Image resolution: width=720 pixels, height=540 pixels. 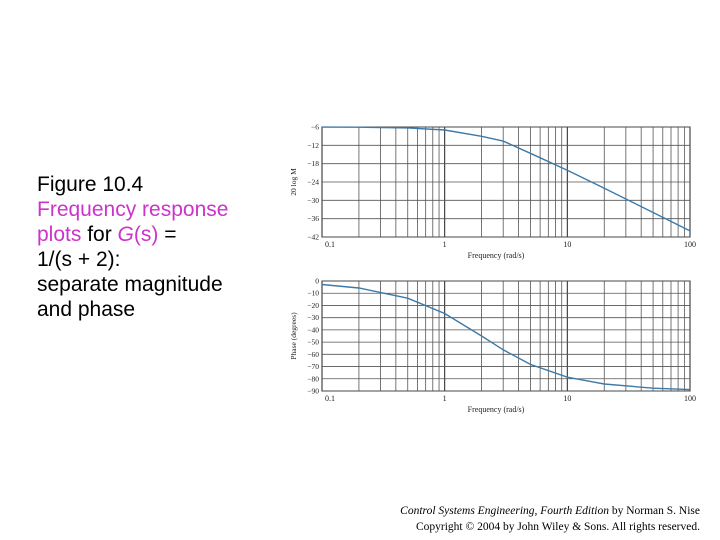 What do you see at coordinates (654, 511) in the screenshot?
I see `book-author: by Norman S. Nise` at bounding box center [654, 511].